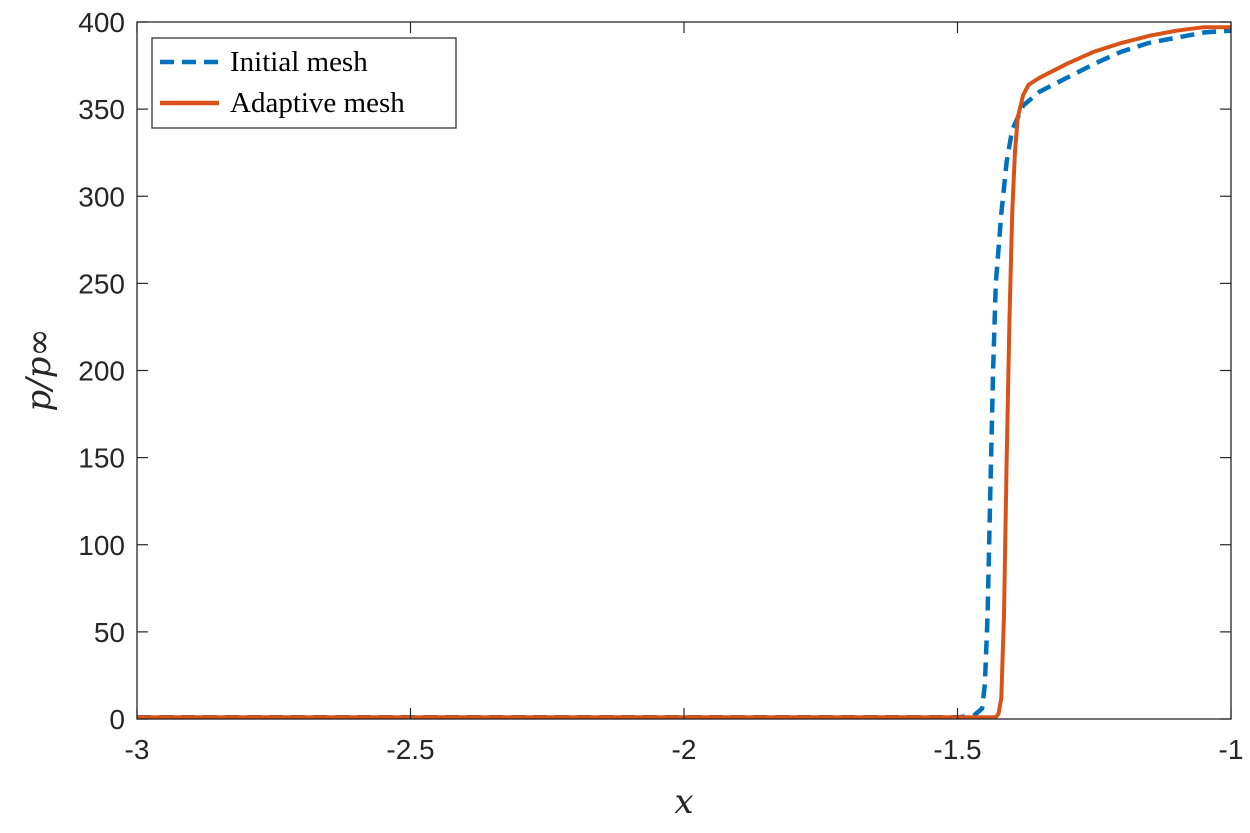 The width and height of the screenshot is (1250, 833). What do you see at coordinates (101, 22) in the screenshot?
I see `y-tick-label: 400` at bounding box center [101, 22].